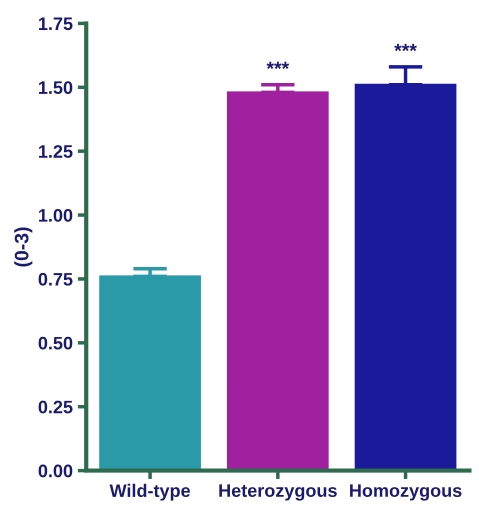  I want to click on x-tick-label: Homozygous, so click(406, 492).